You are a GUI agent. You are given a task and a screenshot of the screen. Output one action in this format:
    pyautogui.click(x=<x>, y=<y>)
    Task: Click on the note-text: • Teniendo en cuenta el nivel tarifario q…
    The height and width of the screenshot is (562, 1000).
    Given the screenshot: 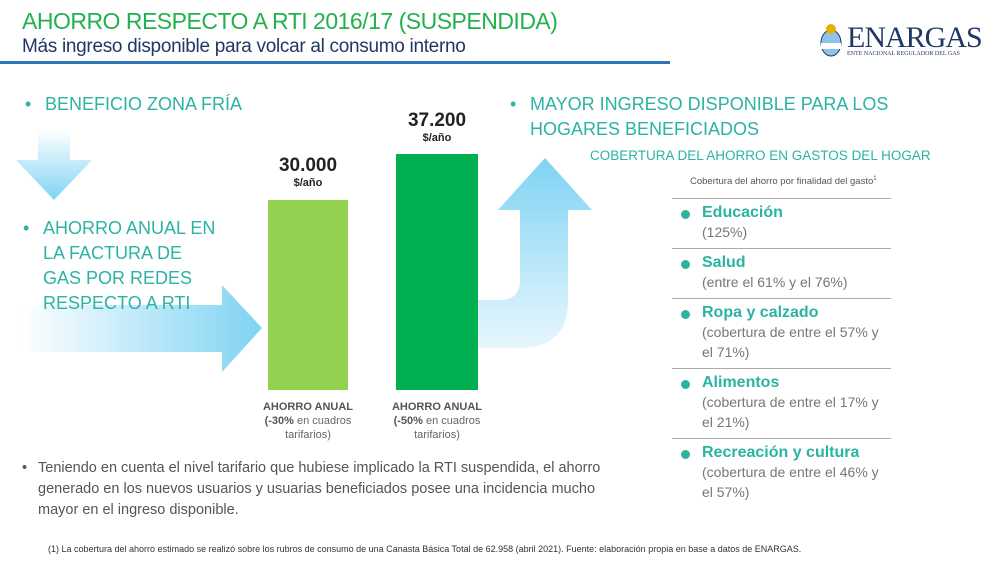 What is the action you would take?
    pyautogui.click(x=311, y=489)
    